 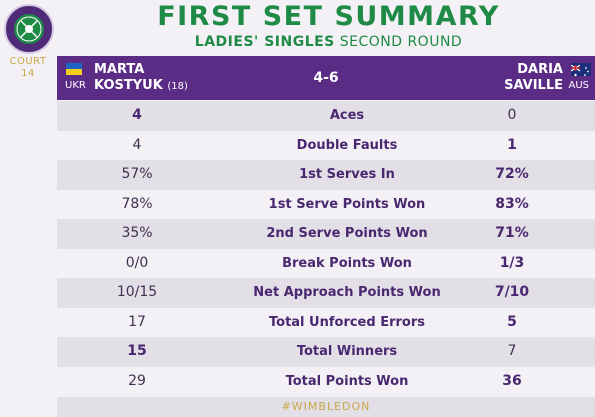 What do you see at coordinates (512, 174) in the screenshot?
I see `player2-value: 72%` at bounding box center [512, 174].